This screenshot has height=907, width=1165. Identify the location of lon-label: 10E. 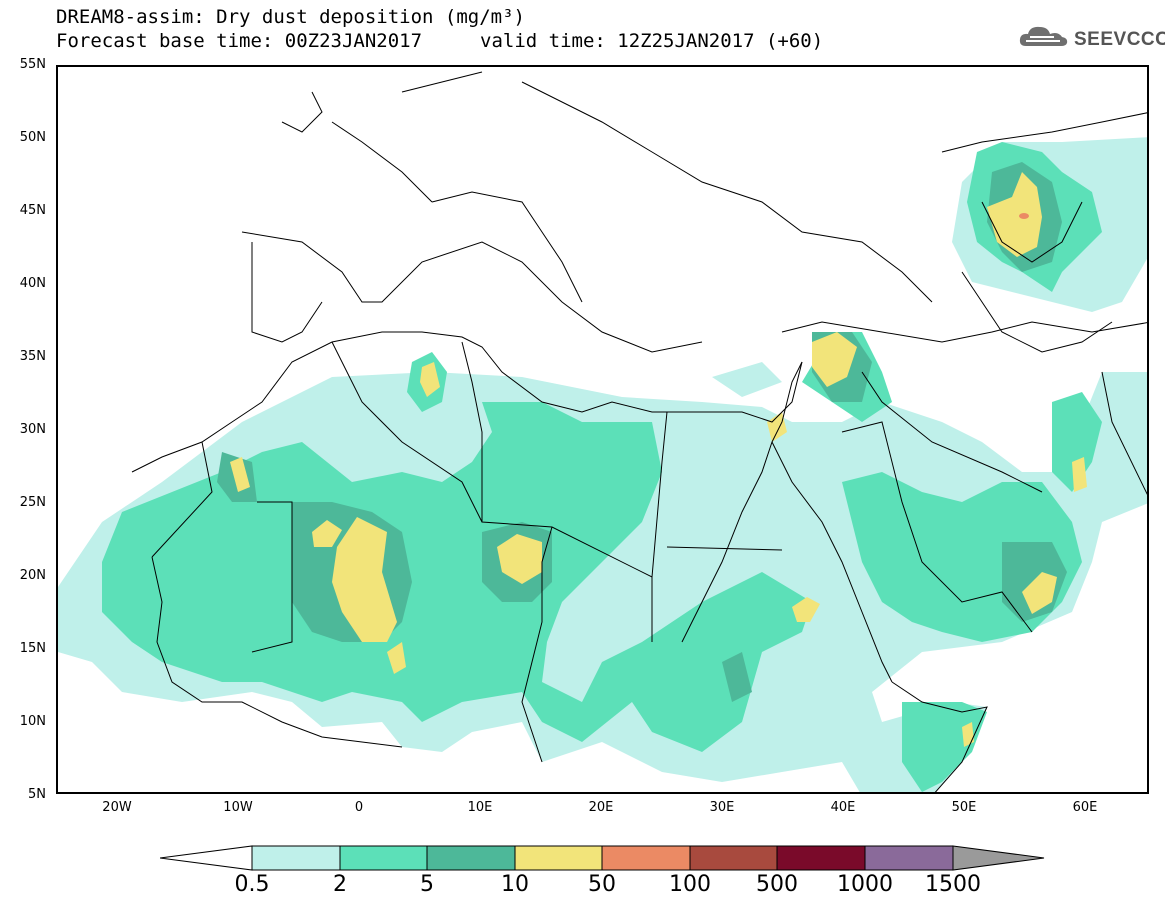
(480, 807).